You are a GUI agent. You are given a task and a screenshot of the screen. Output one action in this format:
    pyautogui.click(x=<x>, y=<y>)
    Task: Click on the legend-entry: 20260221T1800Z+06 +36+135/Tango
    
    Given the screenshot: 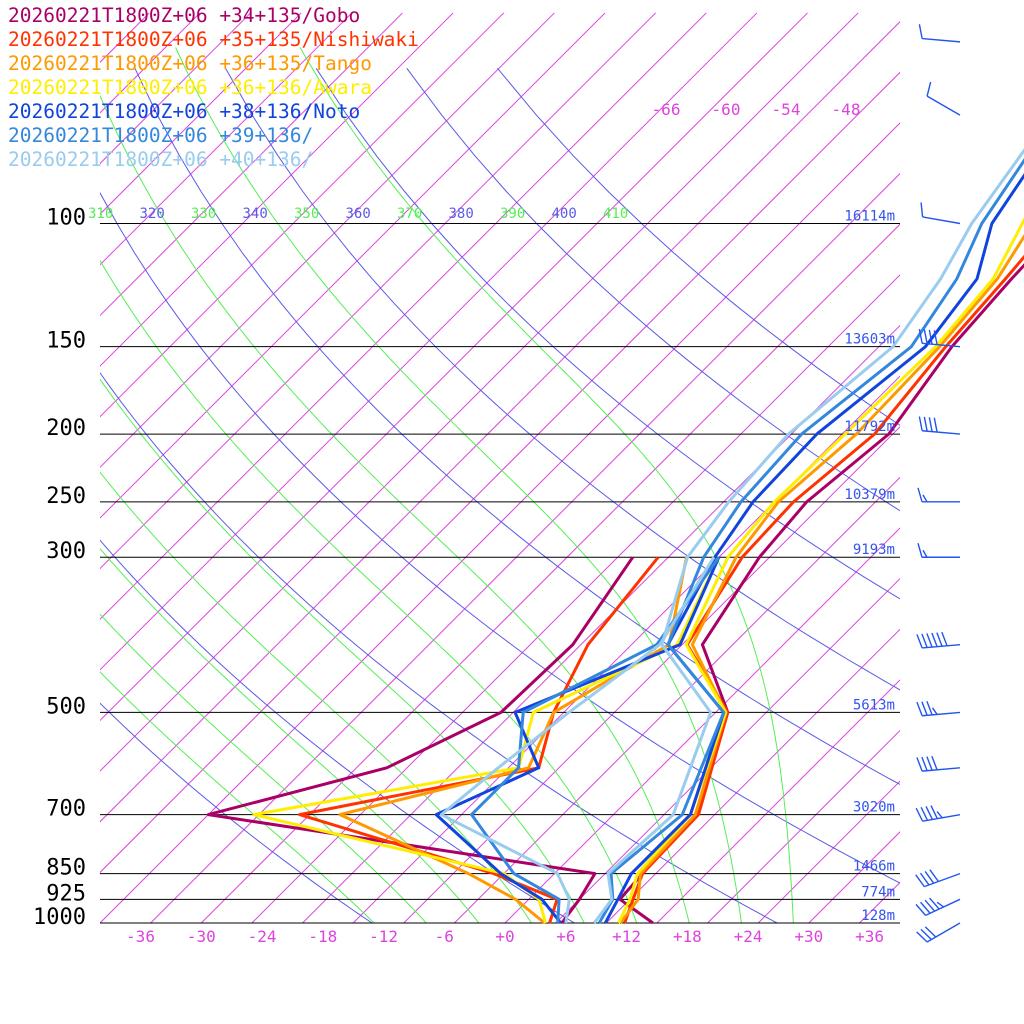 What is the action you would take?
    pyautogui.click(x=190, y=63)
    